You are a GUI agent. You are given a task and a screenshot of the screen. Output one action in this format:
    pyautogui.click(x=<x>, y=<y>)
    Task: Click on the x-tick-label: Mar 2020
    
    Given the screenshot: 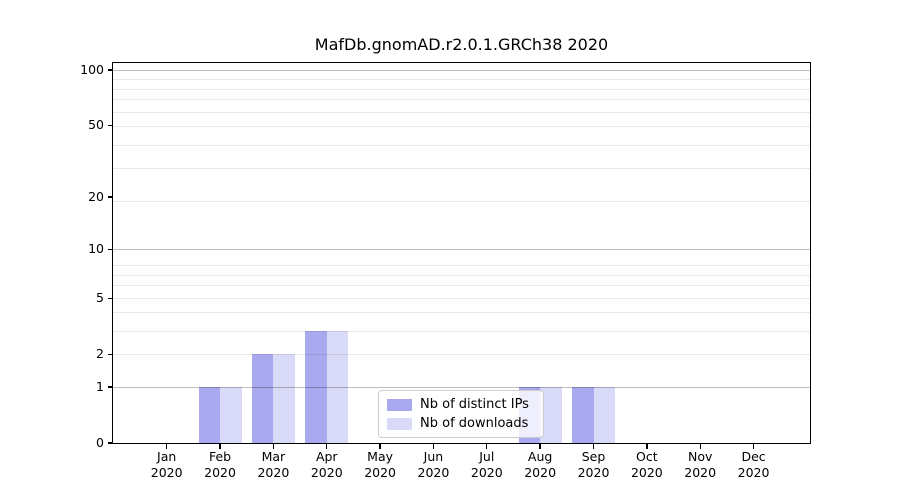 What is the action you would take?
    pyautogui.click(x=273, y=465)
    